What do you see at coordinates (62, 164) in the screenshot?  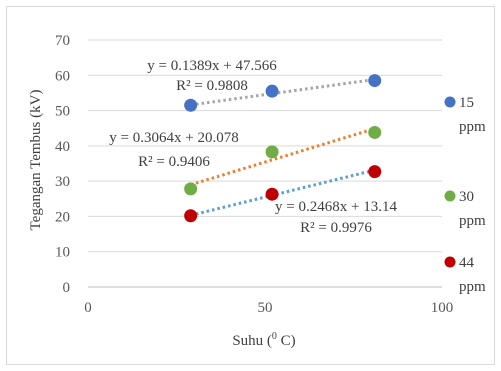 I see `y-tick-labels: 0 10 20 30 40 50 60 70` at bounding box center [62, 164].